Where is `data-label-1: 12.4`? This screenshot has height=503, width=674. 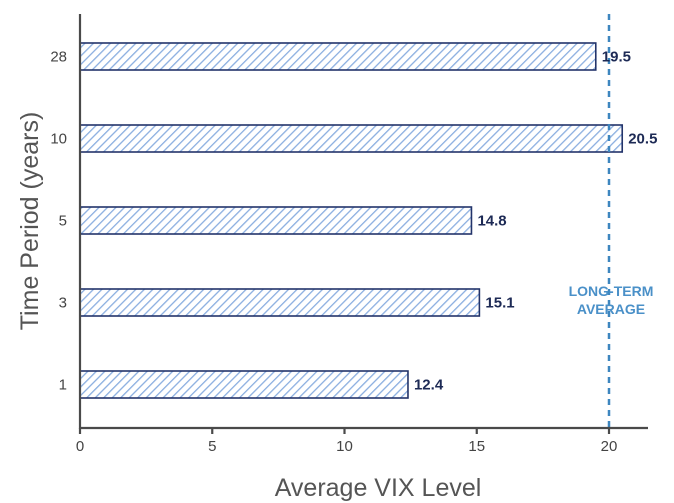 data-label-1: 12.4 is located at coordinates (429, 385).